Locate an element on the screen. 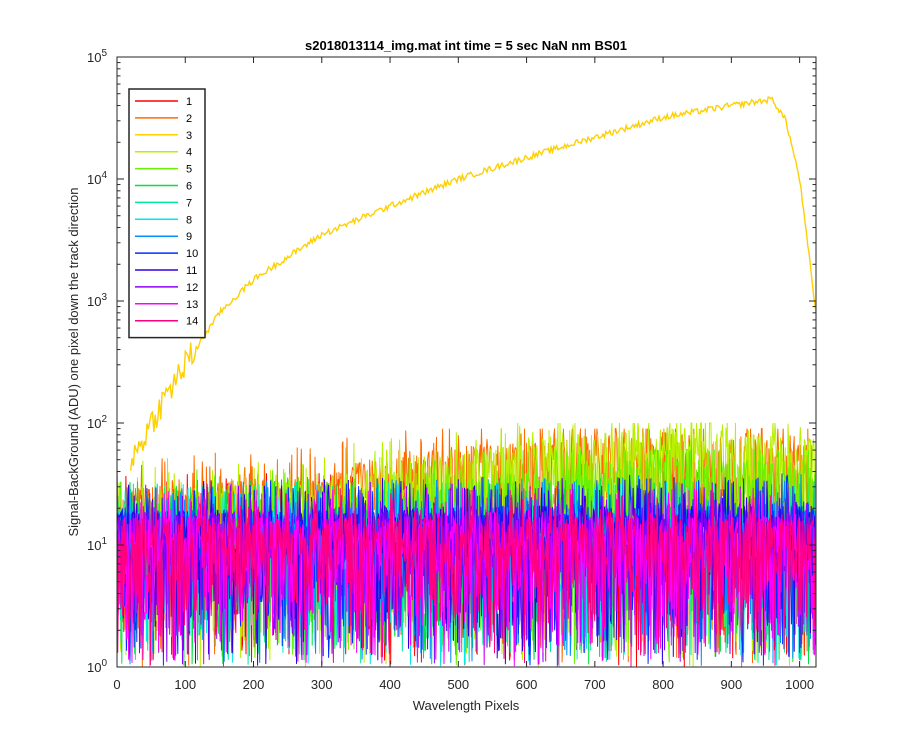  legend-label-14: 14 is located at coordinates (192, 322).